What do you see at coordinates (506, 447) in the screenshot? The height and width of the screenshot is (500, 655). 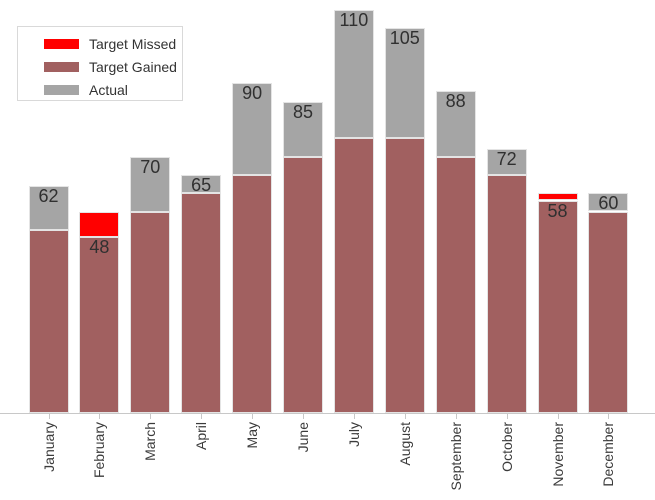 I see `x-axis-label-october: October` at bounding box center [506, 447].